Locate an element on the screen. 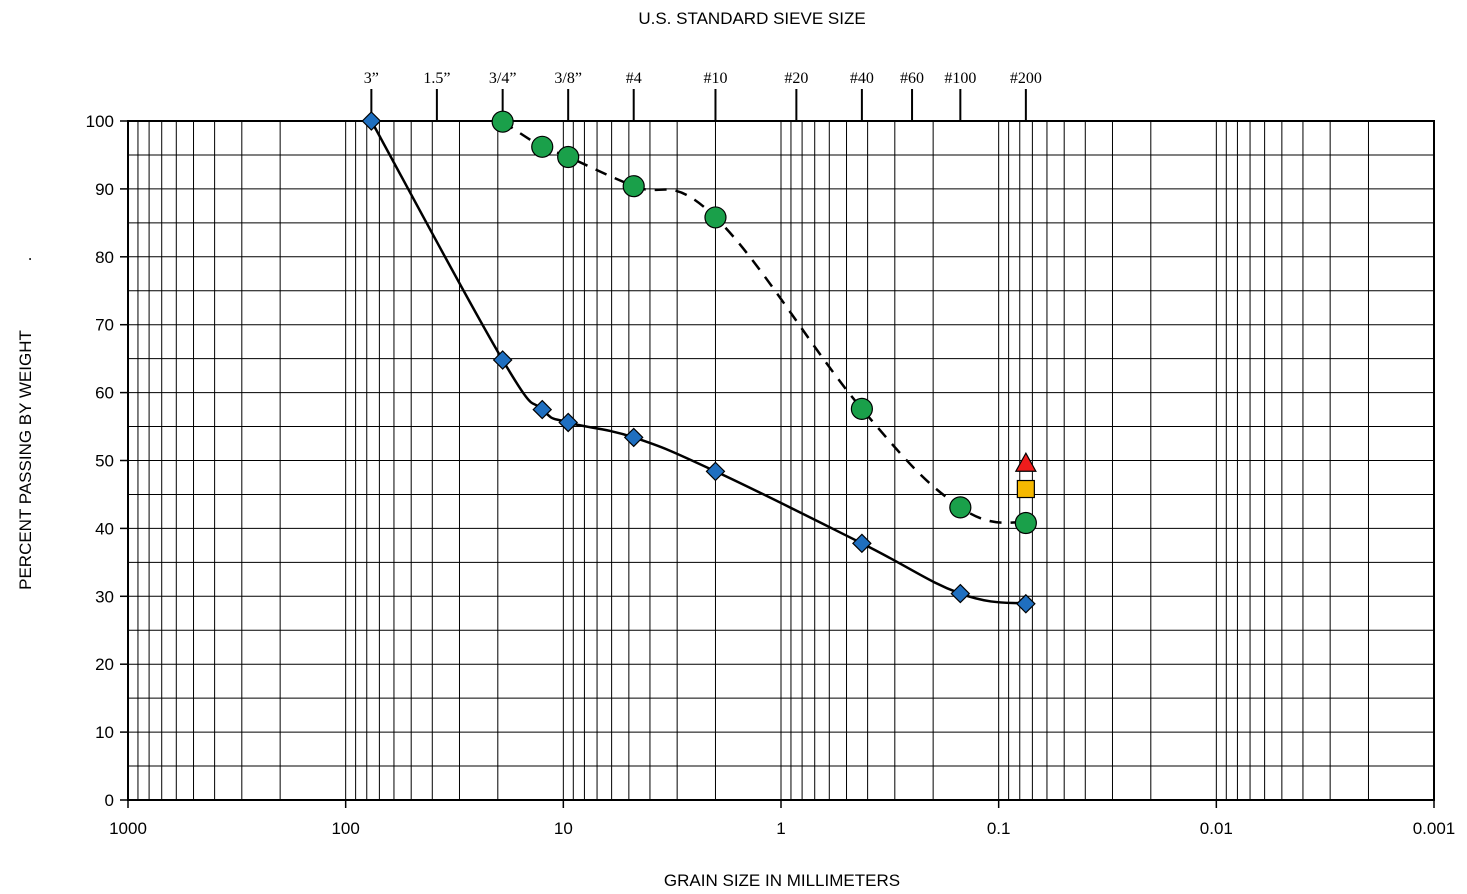 The width and height of the screenshot is (1467, 894). sieve-label: #10 is located at coordinates (715, 78).